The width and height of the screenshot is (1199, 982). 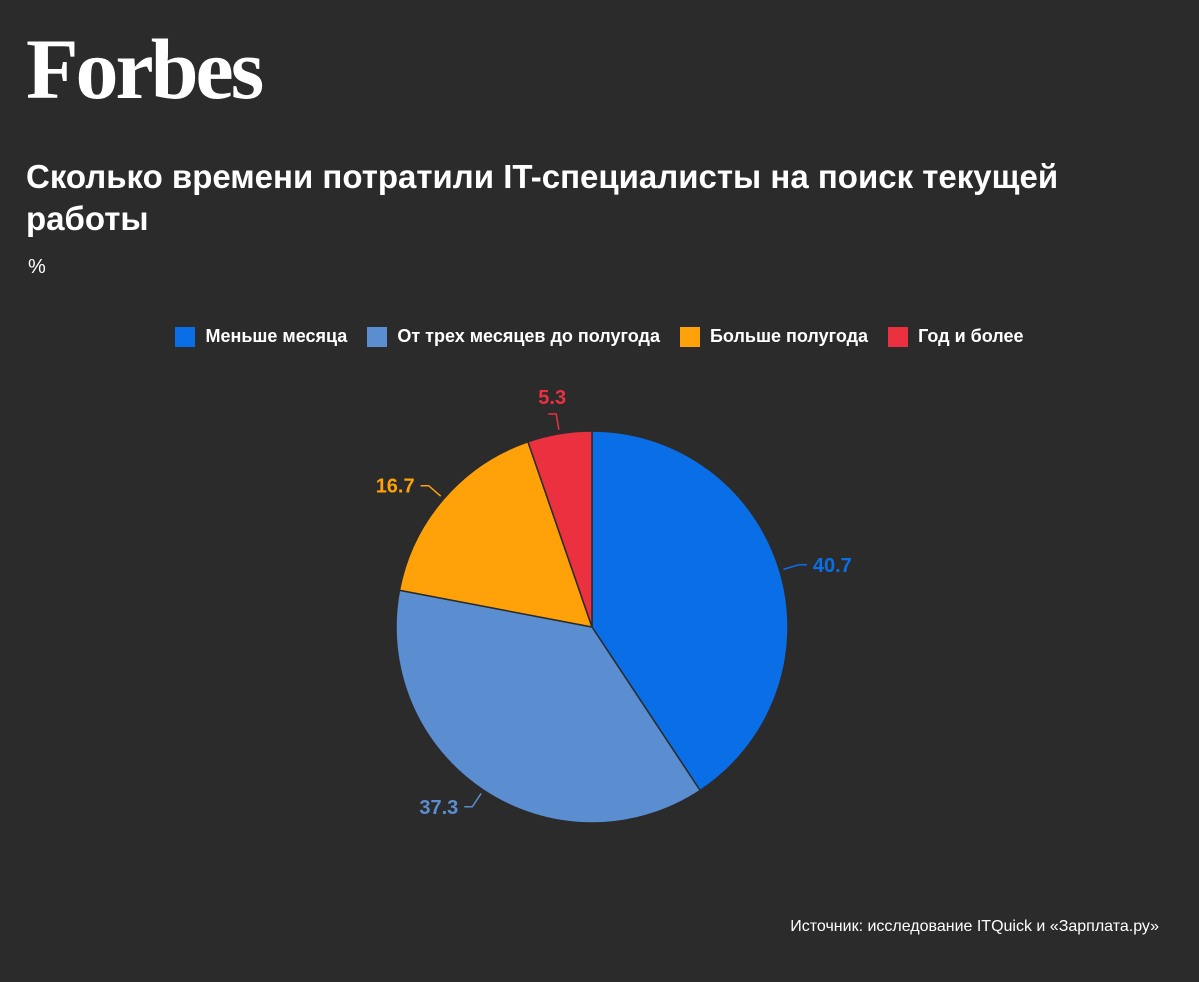 I want to click on data-label-less-than-month: 40.7, so click(x=832, y=566).